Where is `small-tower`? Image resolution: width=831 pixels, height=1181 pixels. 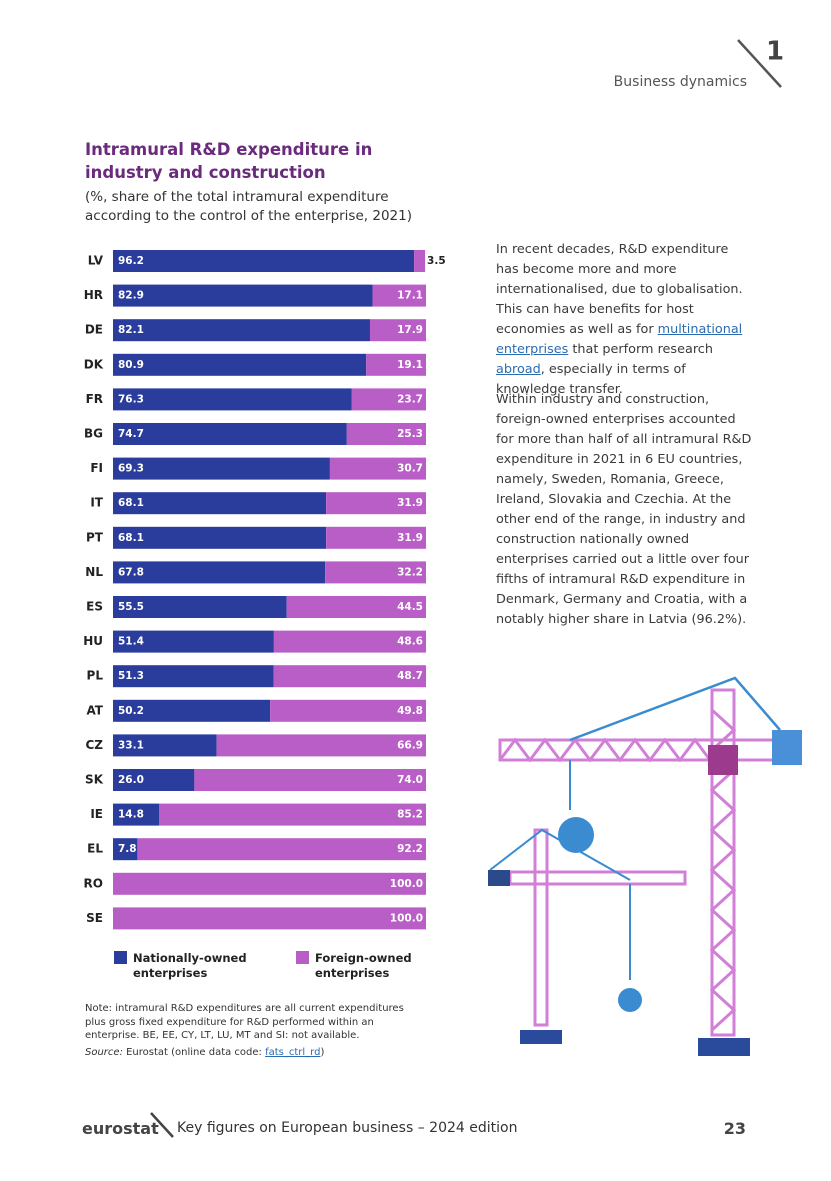
small-tower is located at coordinates (541, 927).